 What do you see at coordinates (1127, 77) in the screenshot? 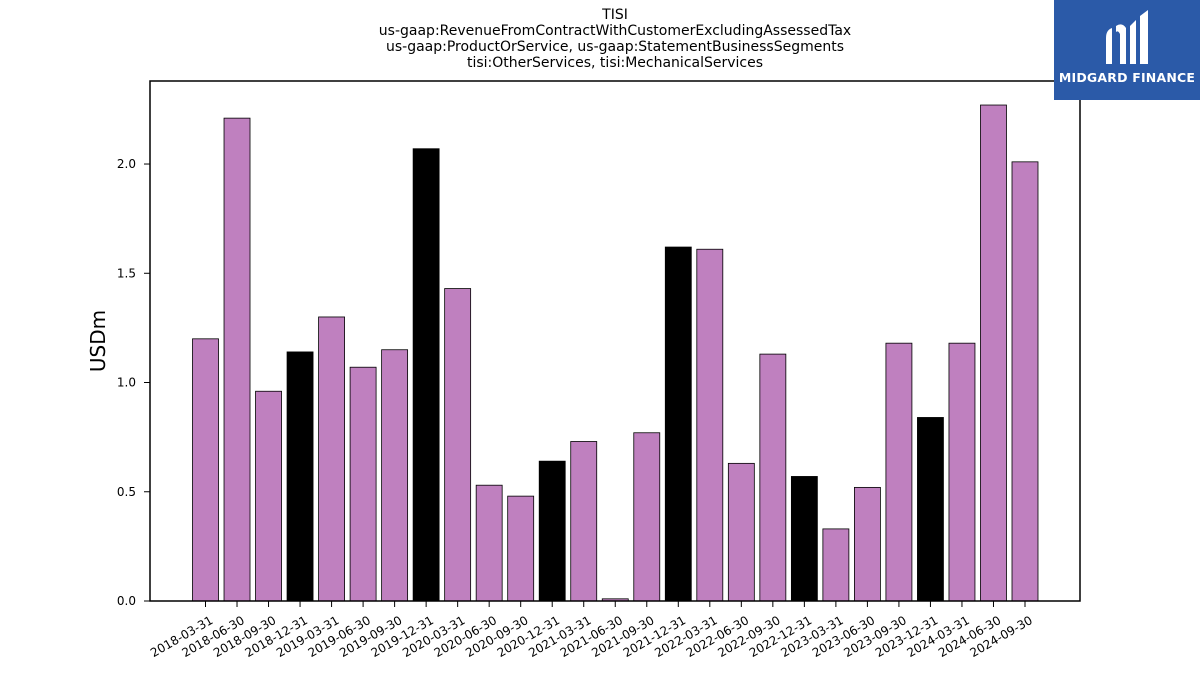
I see `logo-text: MIDGARD FINANCE` at bounding box center [1127, 77].